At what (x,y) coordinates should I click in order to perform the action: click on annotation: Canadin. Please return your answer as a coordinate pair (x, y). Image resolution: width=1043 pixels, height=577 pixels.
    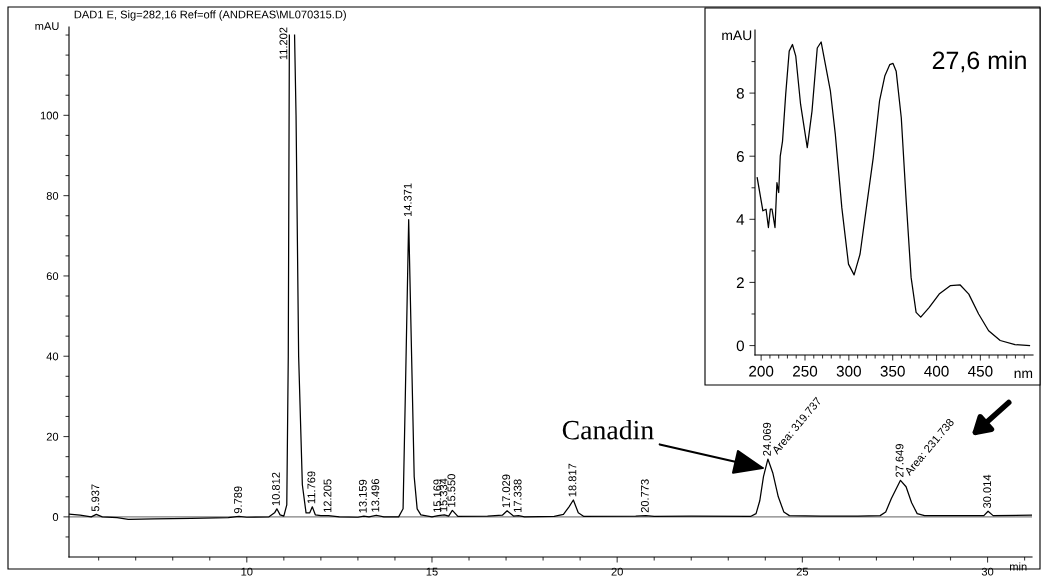
    Looking at the image, I should click on (608, 429).